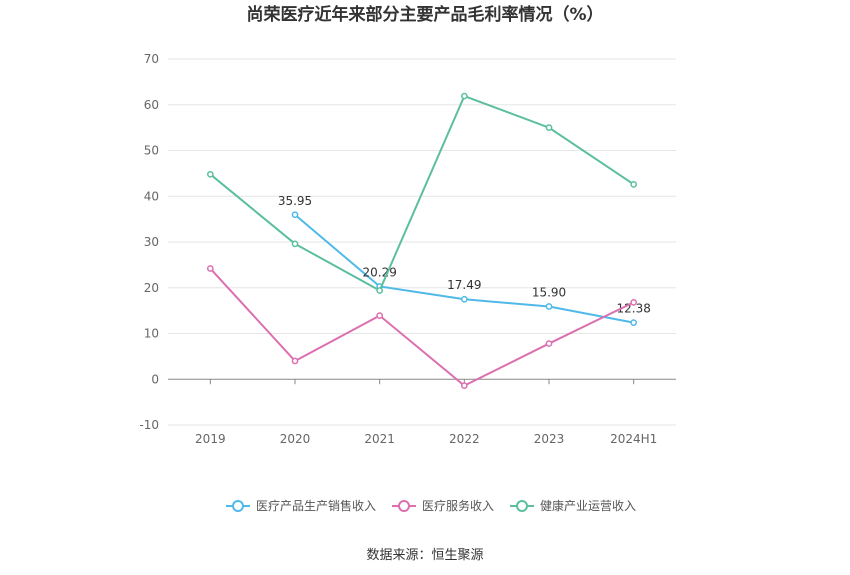 The width and height of the screenshot is (850, 575). Describe the element at coordinates (379, 272) in the screenshot. I see `data-label: 20.29` at that location.